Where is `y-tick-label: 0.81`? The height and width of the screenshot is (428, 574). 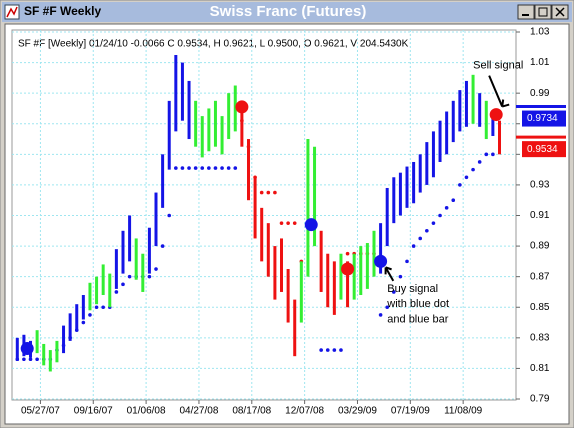 y-tick-label: 0.81 is located at coordinates (540, 368).